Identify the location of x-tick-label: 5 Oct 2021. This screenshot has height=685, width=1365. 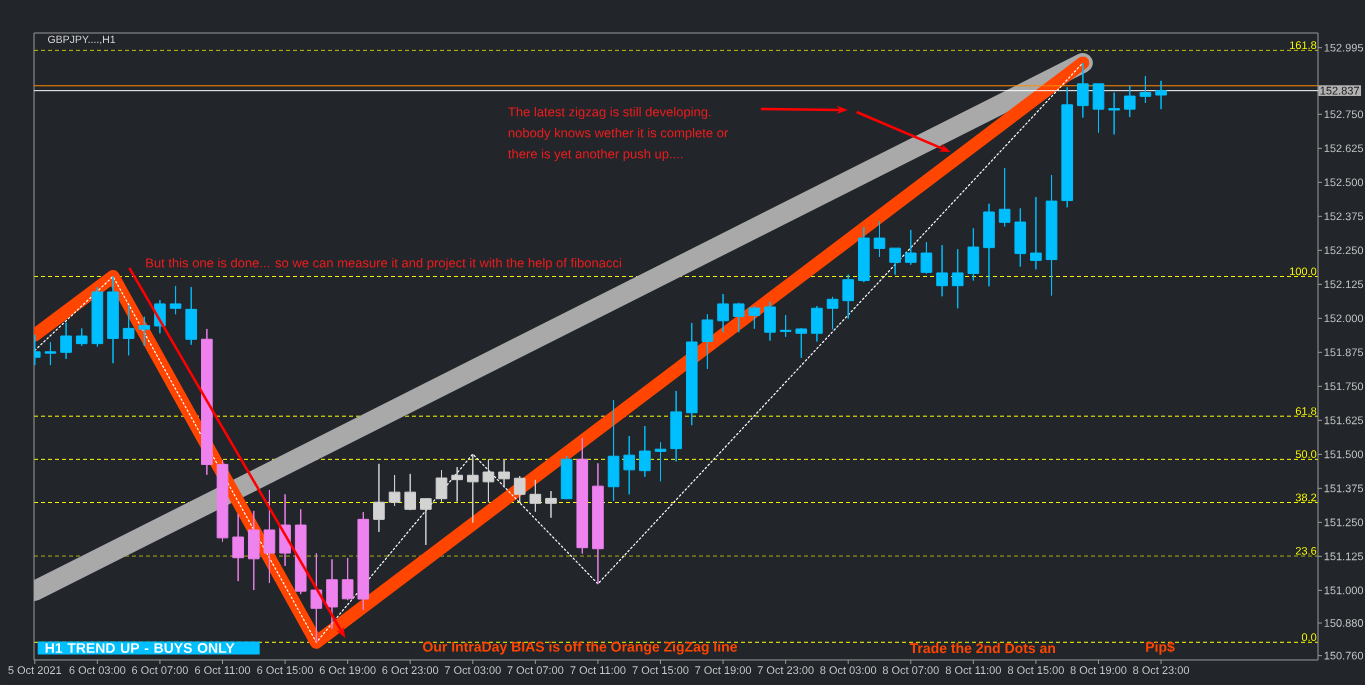
(35, 670).